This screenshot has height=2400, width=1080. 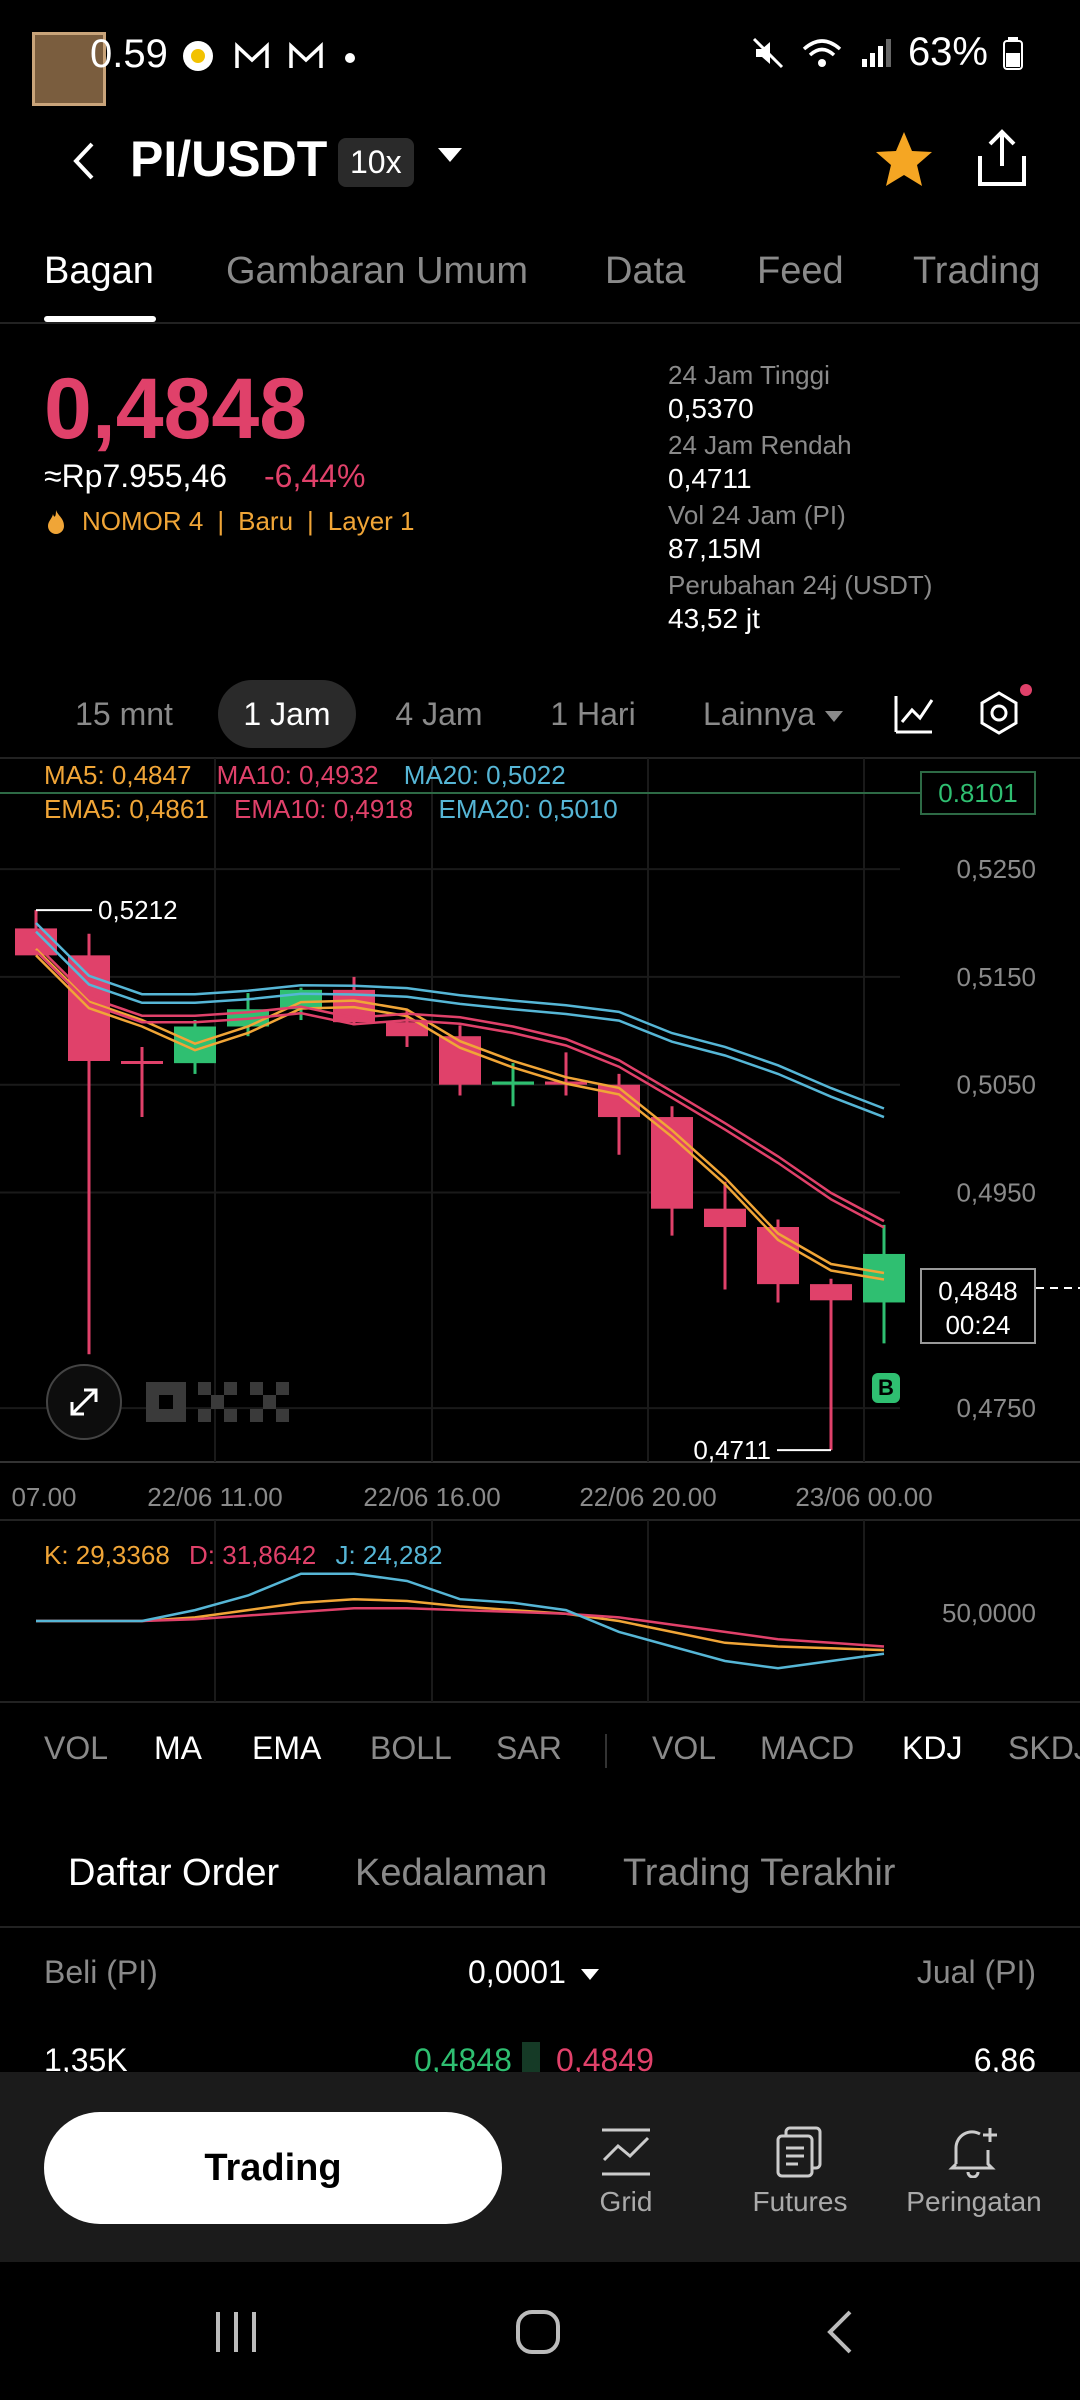 I want to click on ma5-line, so click(x=460, y=1117).